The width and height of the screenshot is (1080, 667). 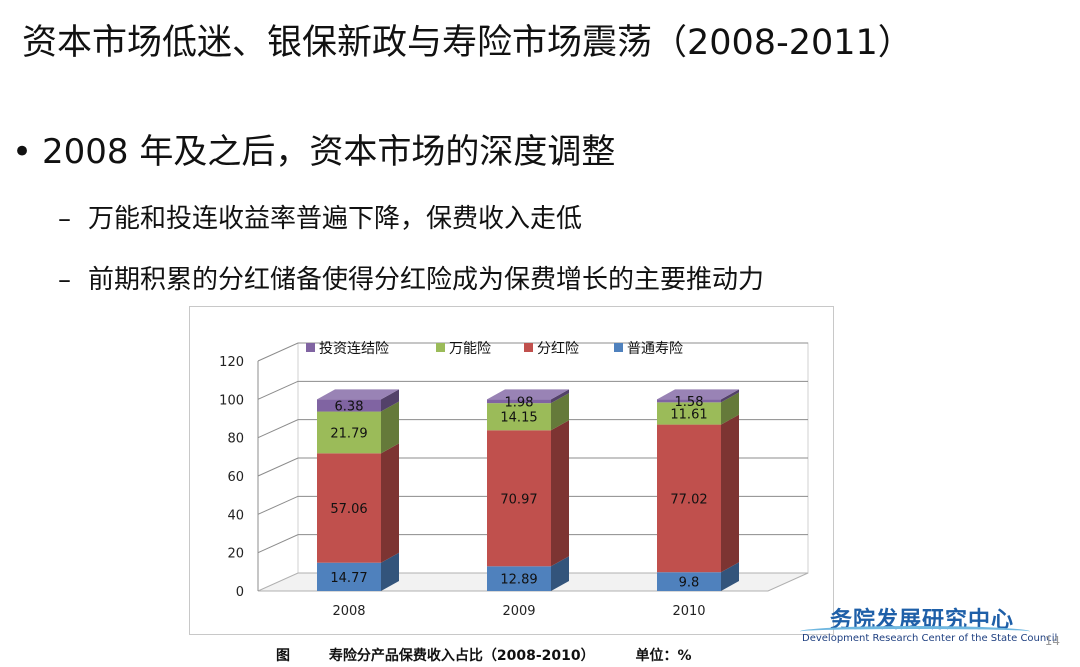 What do you see at coordinates (1052, 641) in the screenshot?
I see `page-number: 14` at bounding box center [1052, 641].